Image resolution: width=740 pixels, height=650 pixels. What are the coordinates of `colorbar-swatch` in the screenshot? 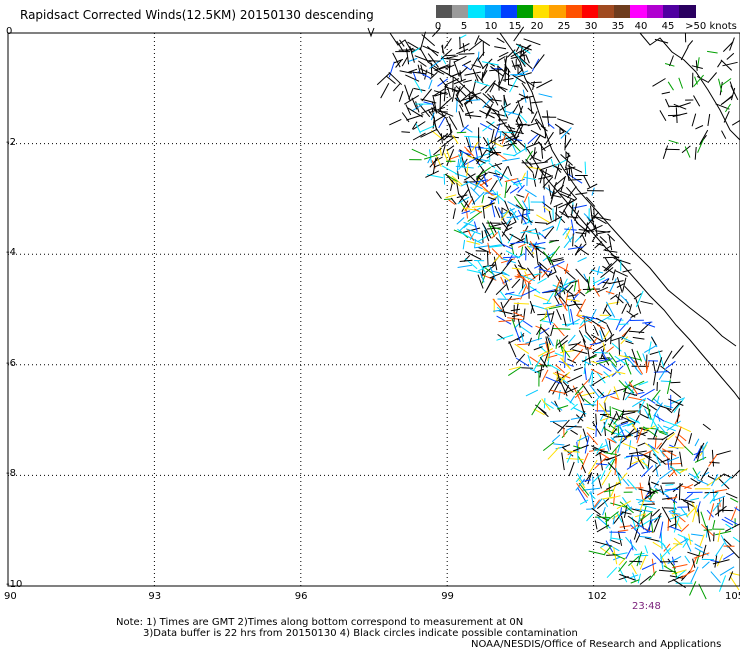 It's located at (639, 11).